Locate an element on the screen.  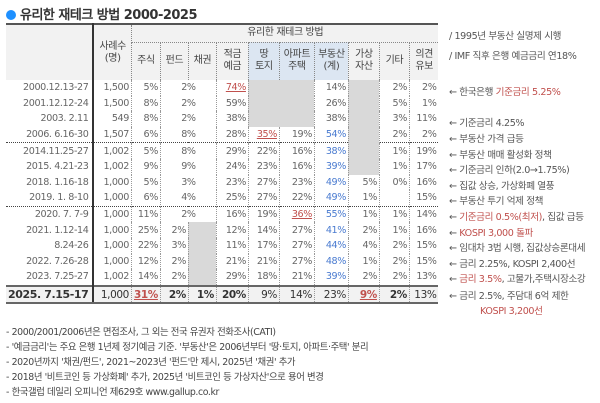
realestate-cell: 39% is located at coordinates (331, 277).